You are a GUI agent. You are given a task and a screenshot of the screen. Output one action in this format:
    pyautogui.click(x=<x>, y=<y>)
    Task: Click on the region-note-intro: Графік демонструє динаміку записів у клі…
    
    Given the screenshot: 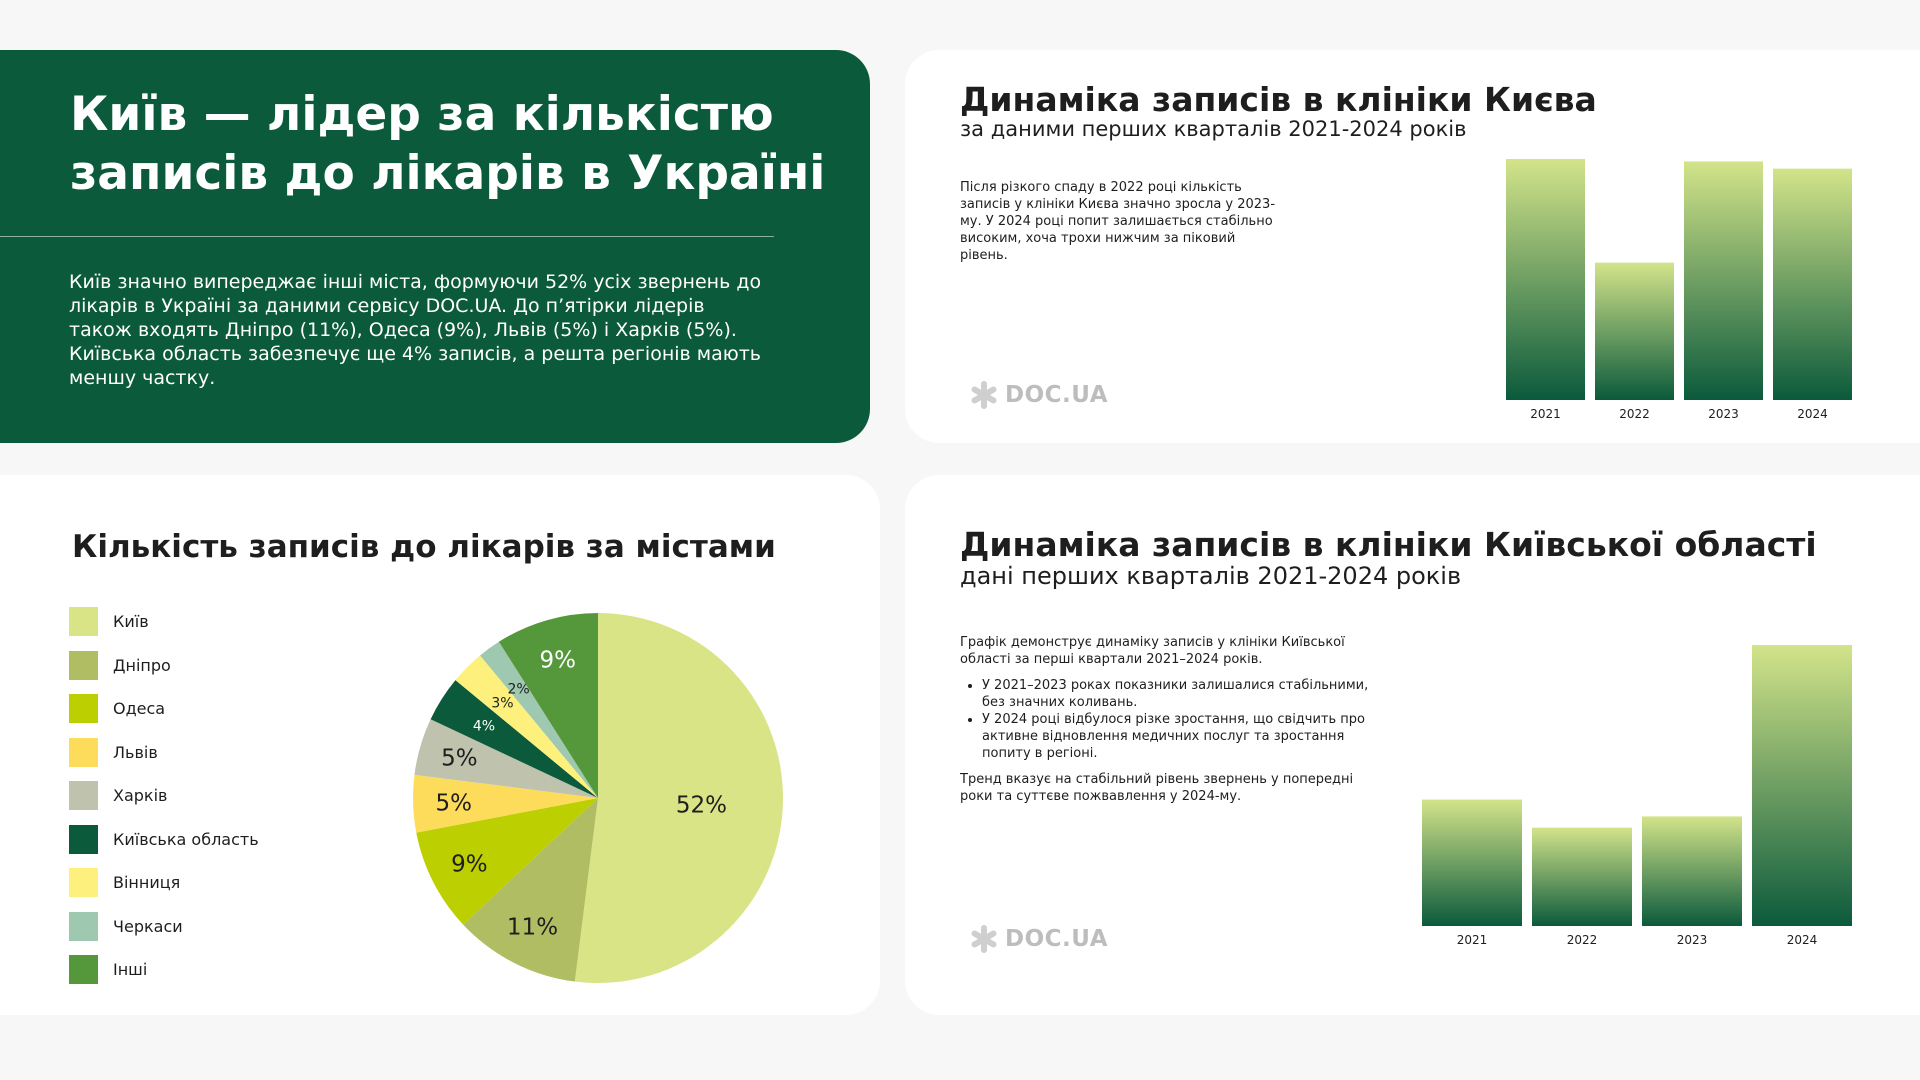 What is the action you would take?
    pyautogui.click(x=1152, y=651)
    